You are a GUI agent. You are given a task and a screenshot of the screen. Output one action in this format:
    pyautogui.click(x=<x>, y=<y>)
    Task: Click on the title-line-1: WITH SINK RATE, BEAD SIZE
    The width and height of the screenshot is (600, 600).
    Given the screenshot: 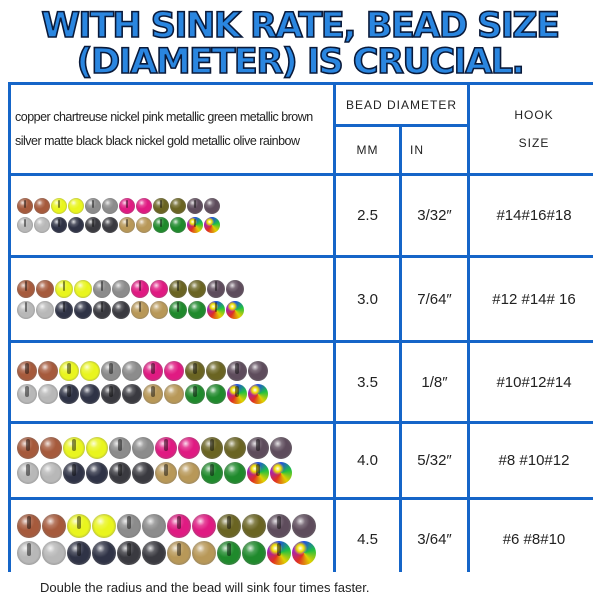 What is the action you would take?
    pyautogui.click(x=301, y=26)
    